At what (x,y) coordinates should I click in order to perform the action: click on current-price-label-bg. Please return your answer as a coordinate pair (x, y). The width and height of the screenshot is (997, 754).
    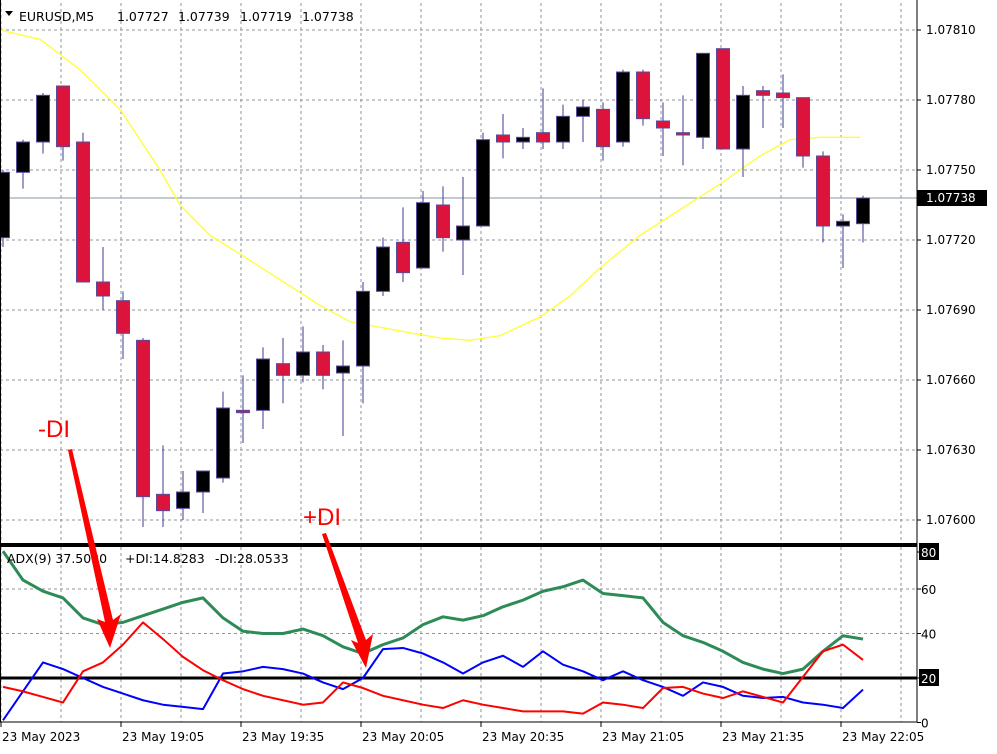
    Looking at the image, I should click on (952, 198).